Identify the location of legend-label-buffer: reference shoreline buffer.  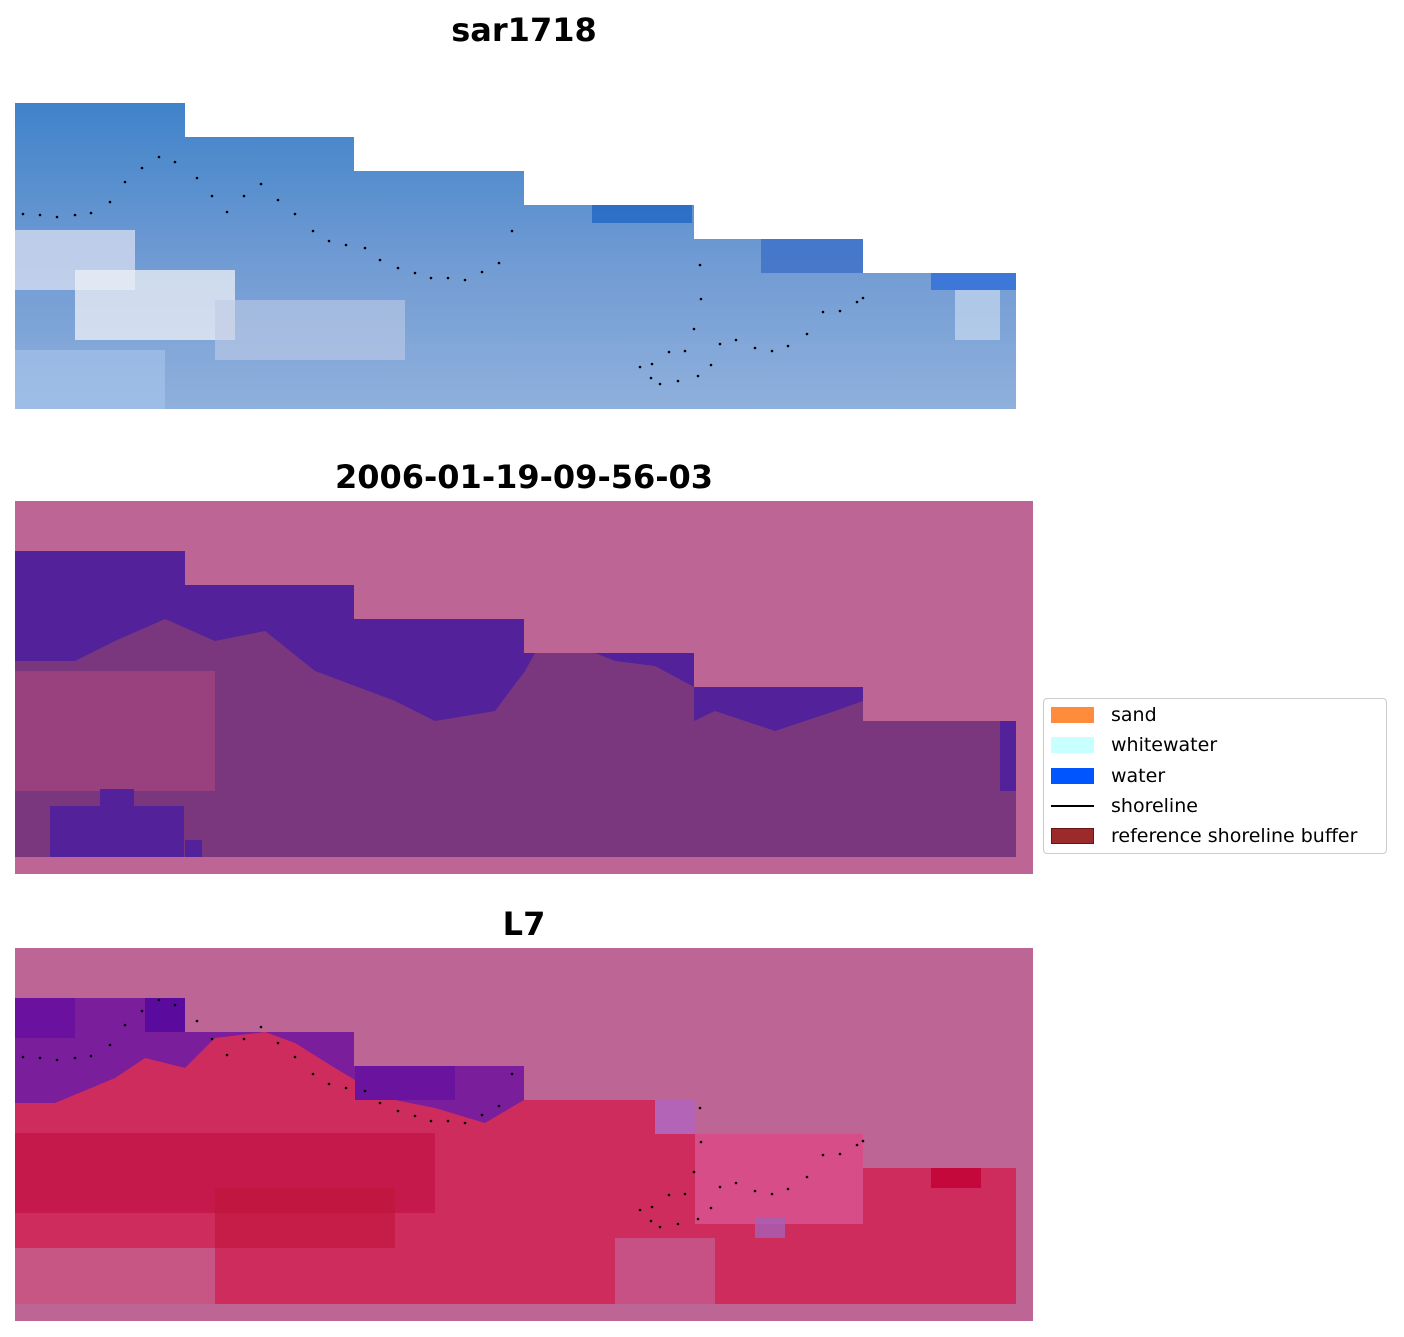
(1234, 836).